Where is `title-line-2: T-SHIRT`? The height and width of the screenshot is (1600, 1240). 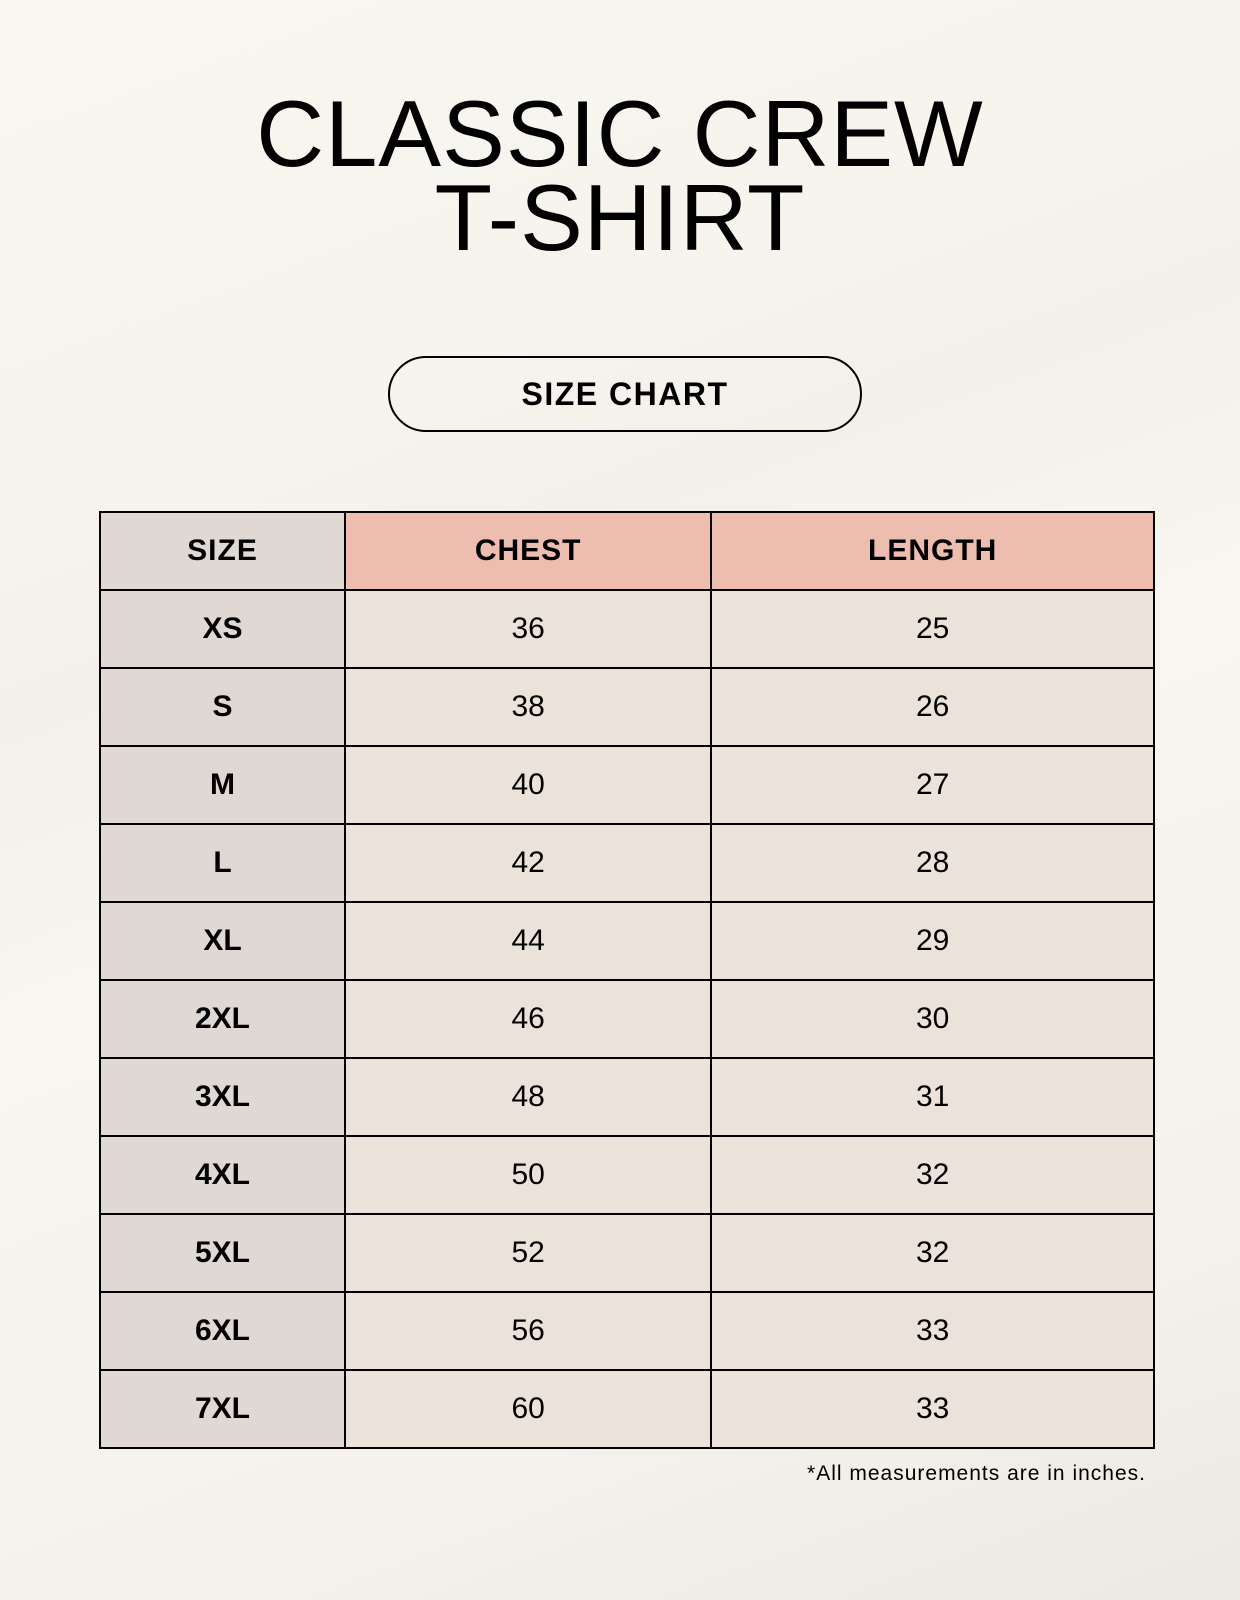
title-line-2: T-SHIRT is located at coordinates (620, 217).